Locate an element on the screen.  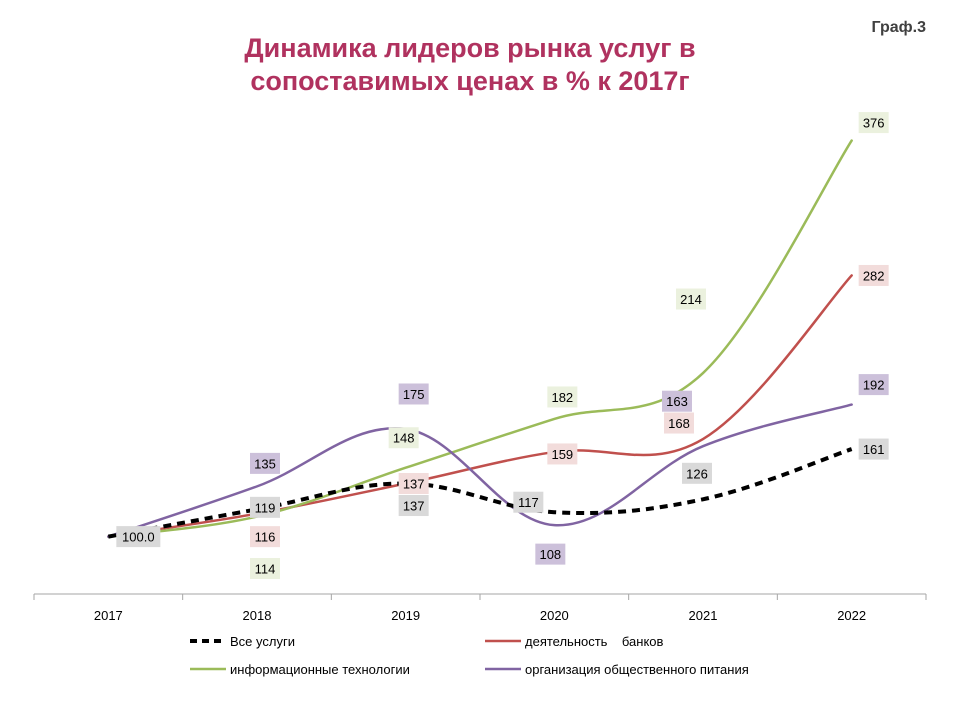
data-label-text: 282 is located at coordinates (874, 275).